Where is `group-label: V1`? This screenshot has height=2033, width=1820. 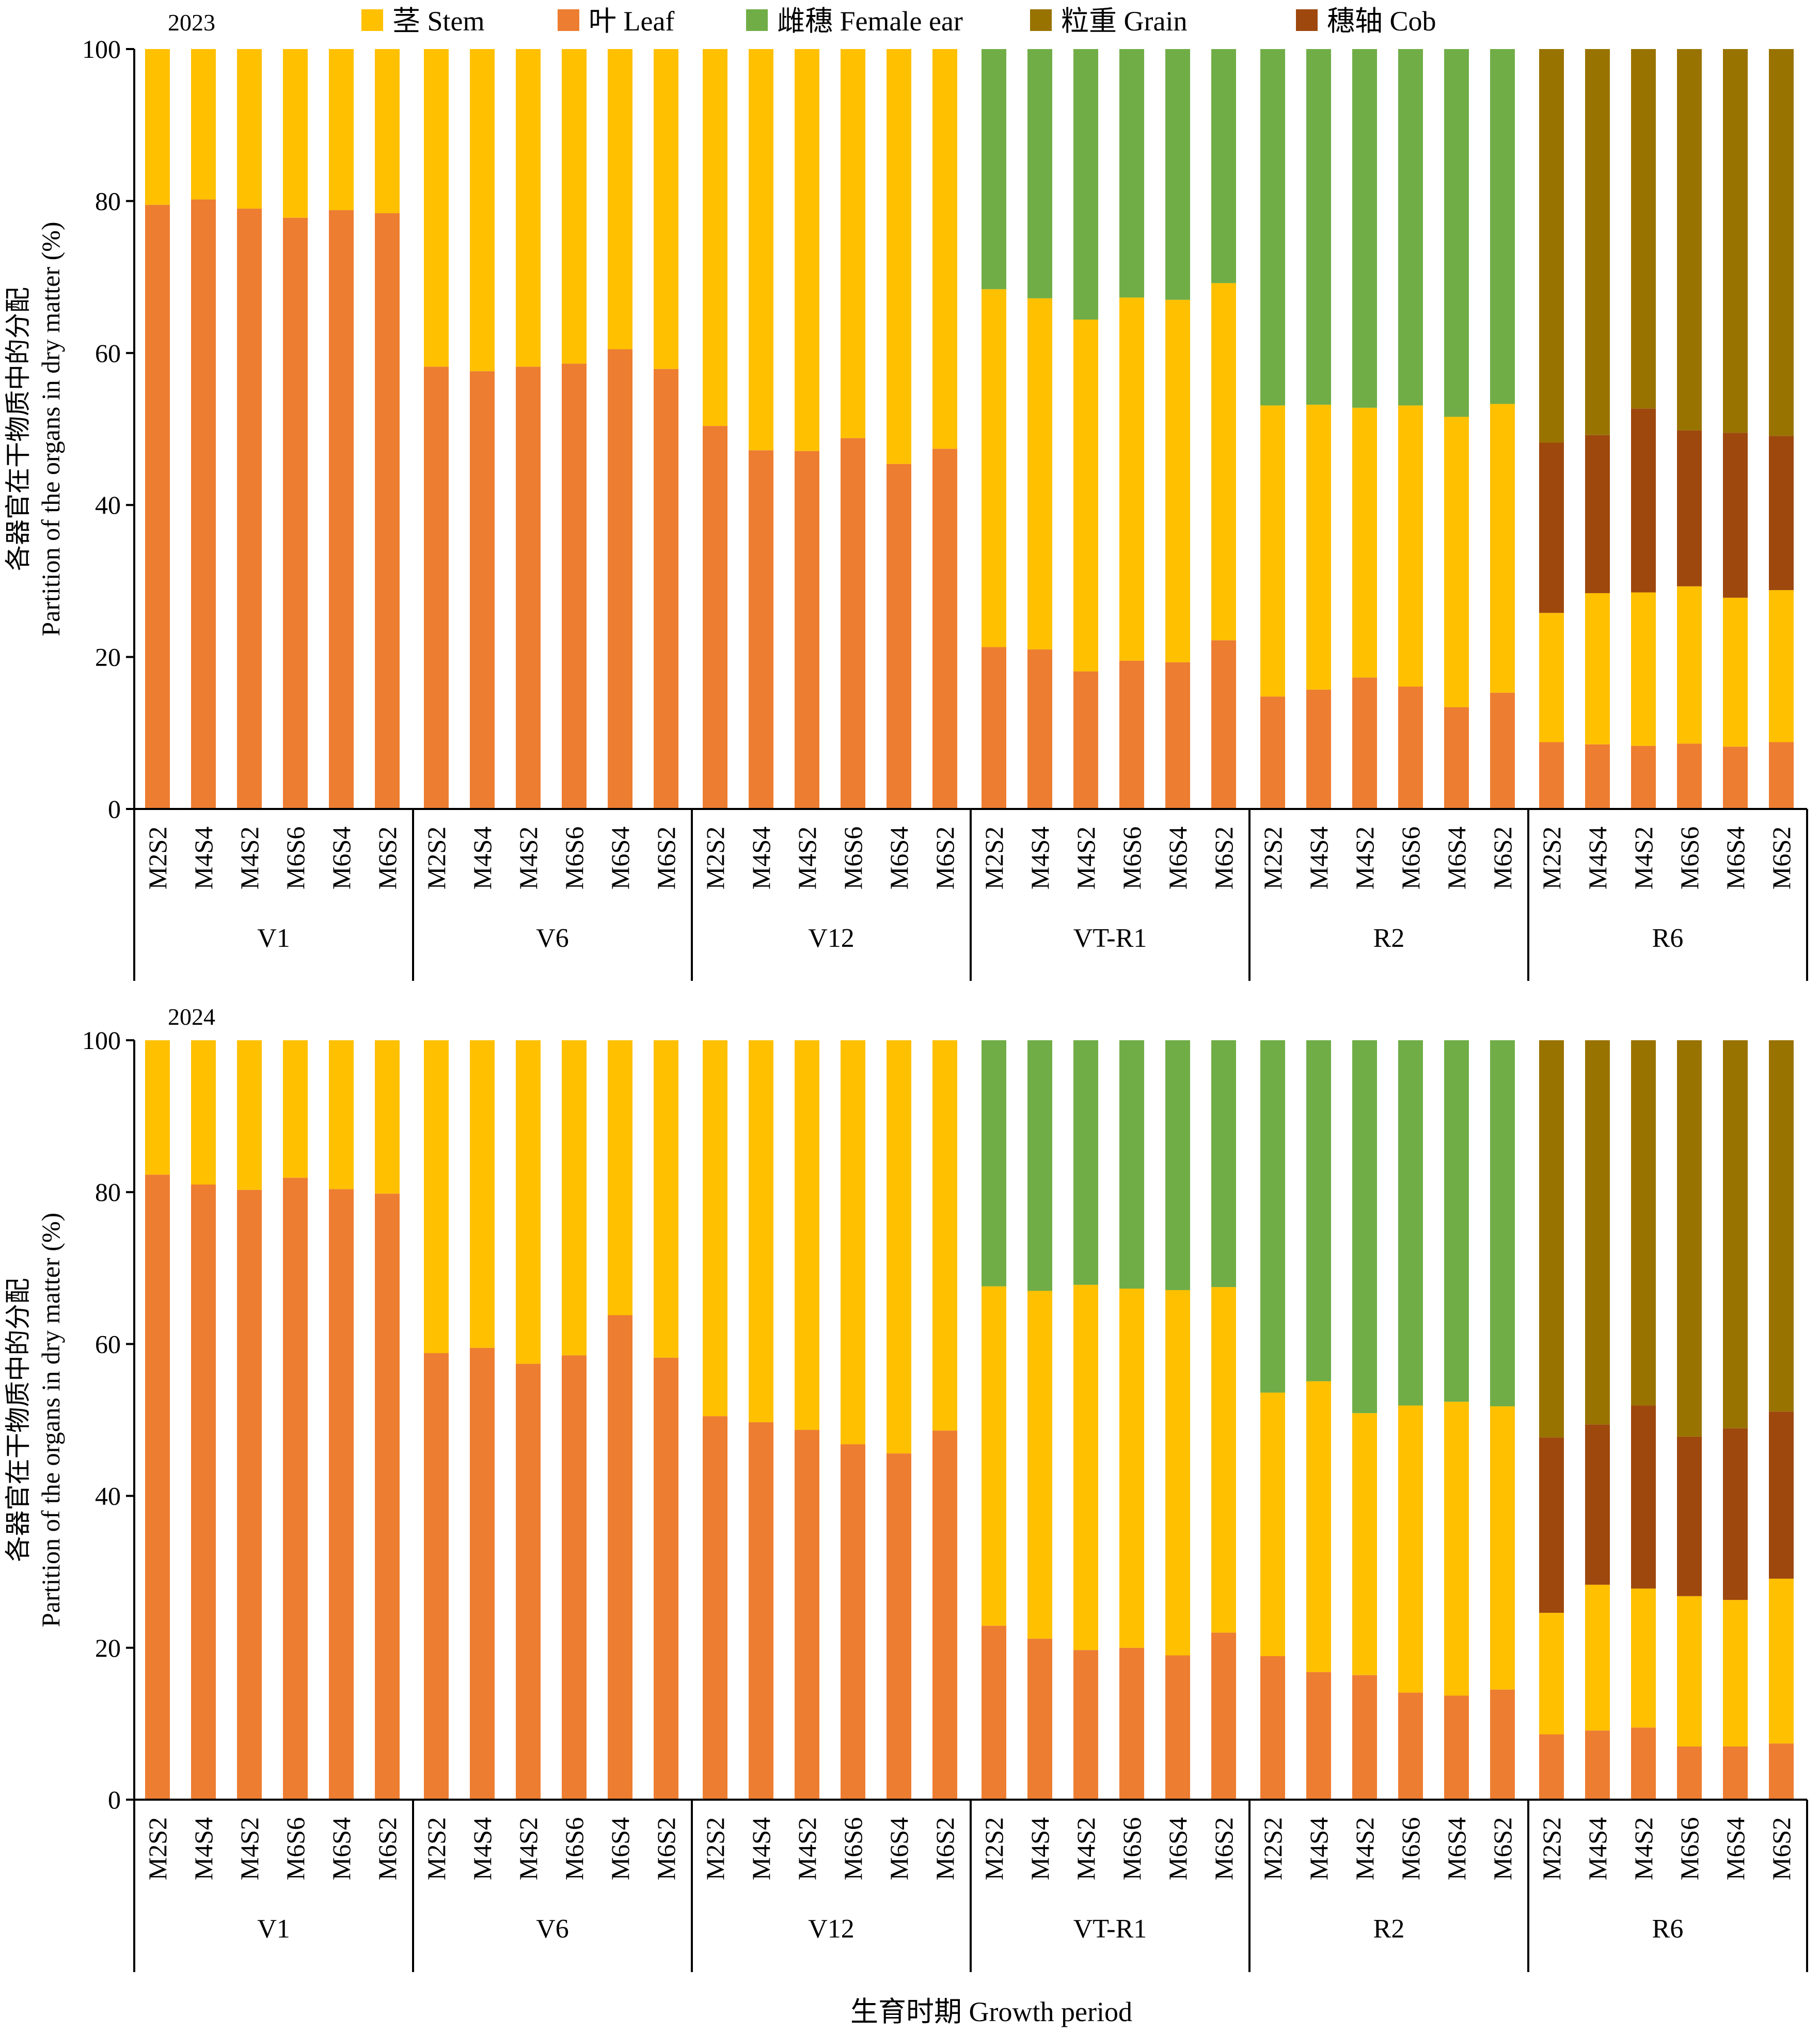 group-label: V1 is located at coordinates (273, 939).